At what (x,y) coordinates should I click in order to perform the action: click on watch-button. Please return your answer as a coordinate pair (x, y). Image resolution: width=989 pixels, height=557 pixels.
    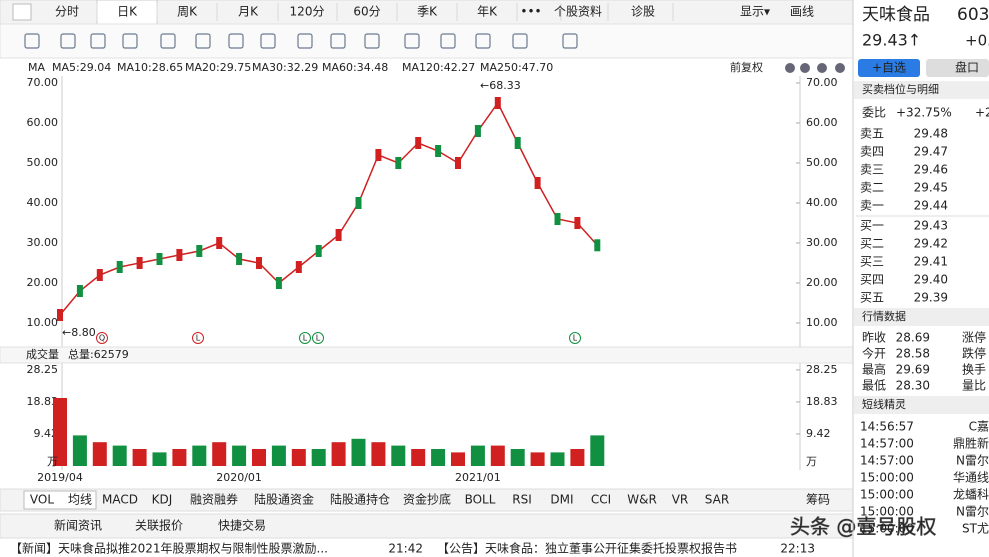
    Looking at the image, I should click on (889, 68).